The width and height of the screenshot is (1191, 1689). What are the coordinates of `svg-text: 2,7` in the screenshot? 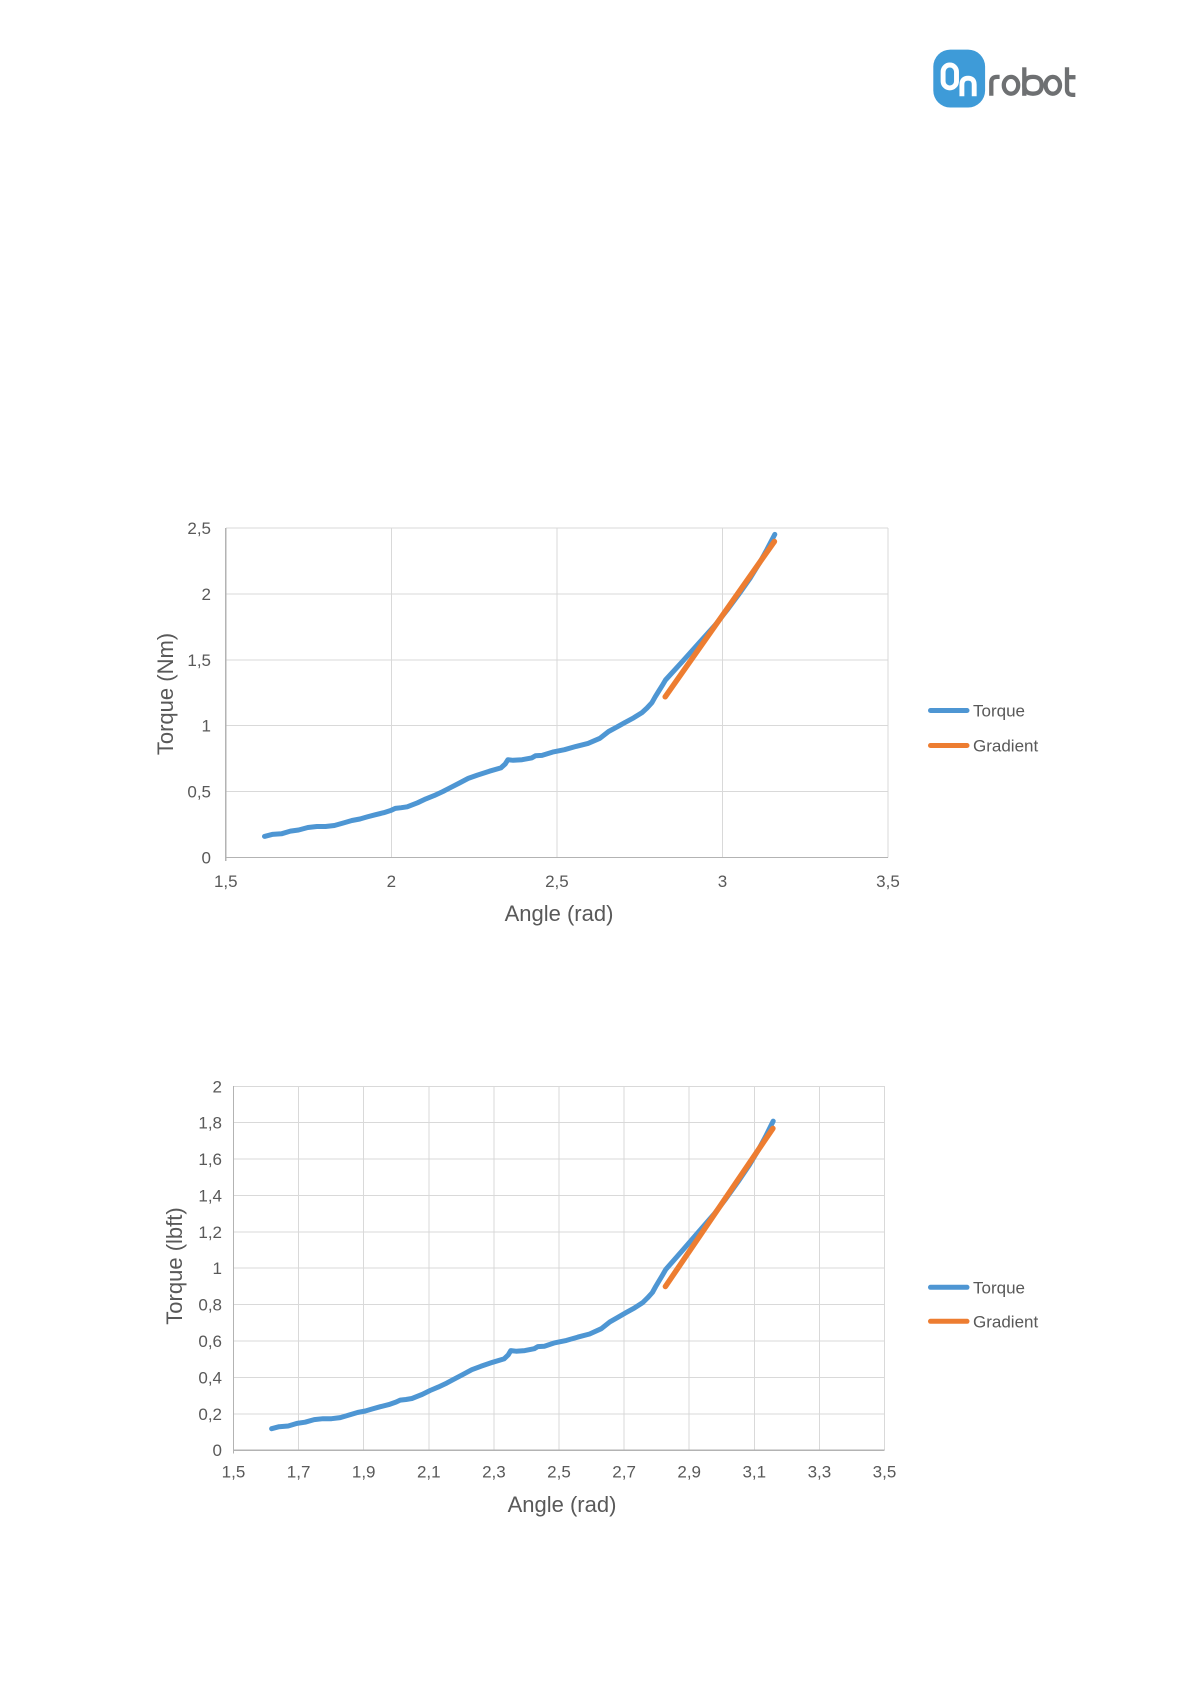 It's located at (624, 1472).